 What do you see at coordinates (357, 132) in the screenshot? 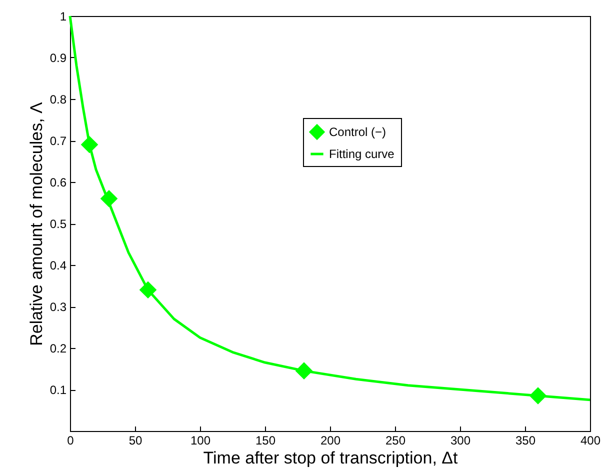
I see `legend-label: Control (−)` at bounding box center [357, 132].